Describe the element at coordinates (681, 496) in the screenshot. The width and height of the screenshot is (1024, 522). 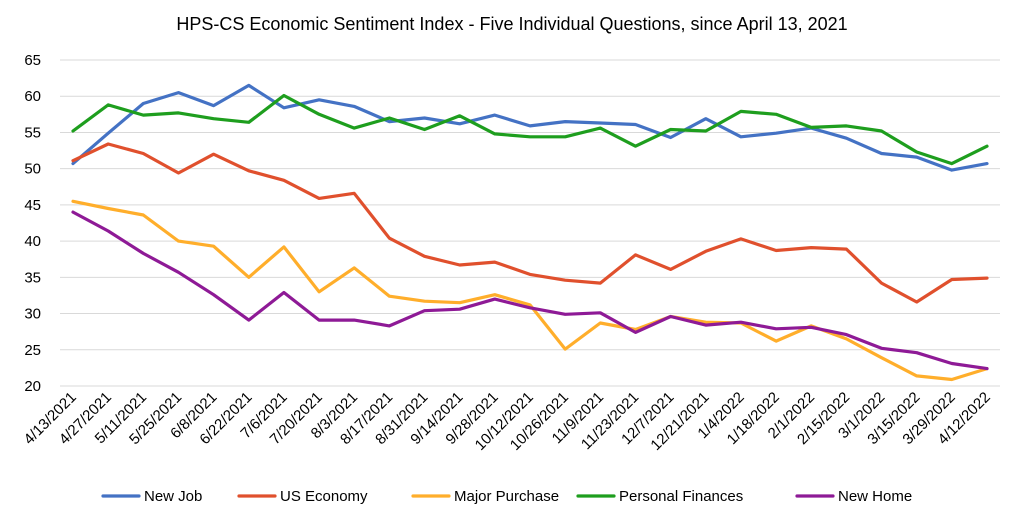
I see `legend-label-personal-finances: Personal Finances` at that location.